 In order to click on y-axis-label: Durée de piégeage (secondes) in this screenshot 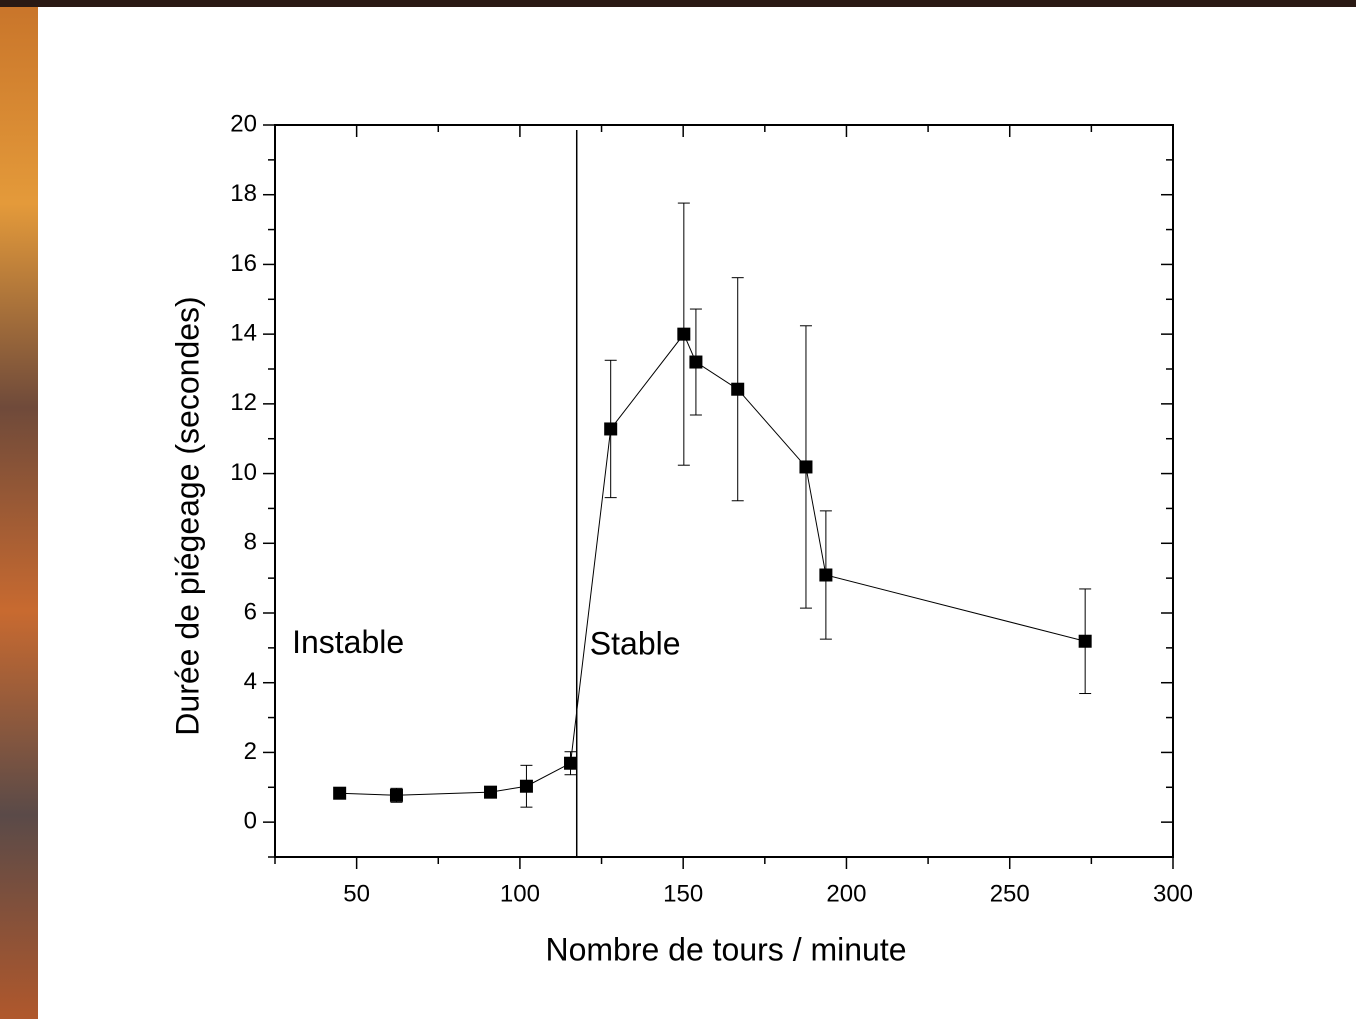, I will do `click(187, 515)`.